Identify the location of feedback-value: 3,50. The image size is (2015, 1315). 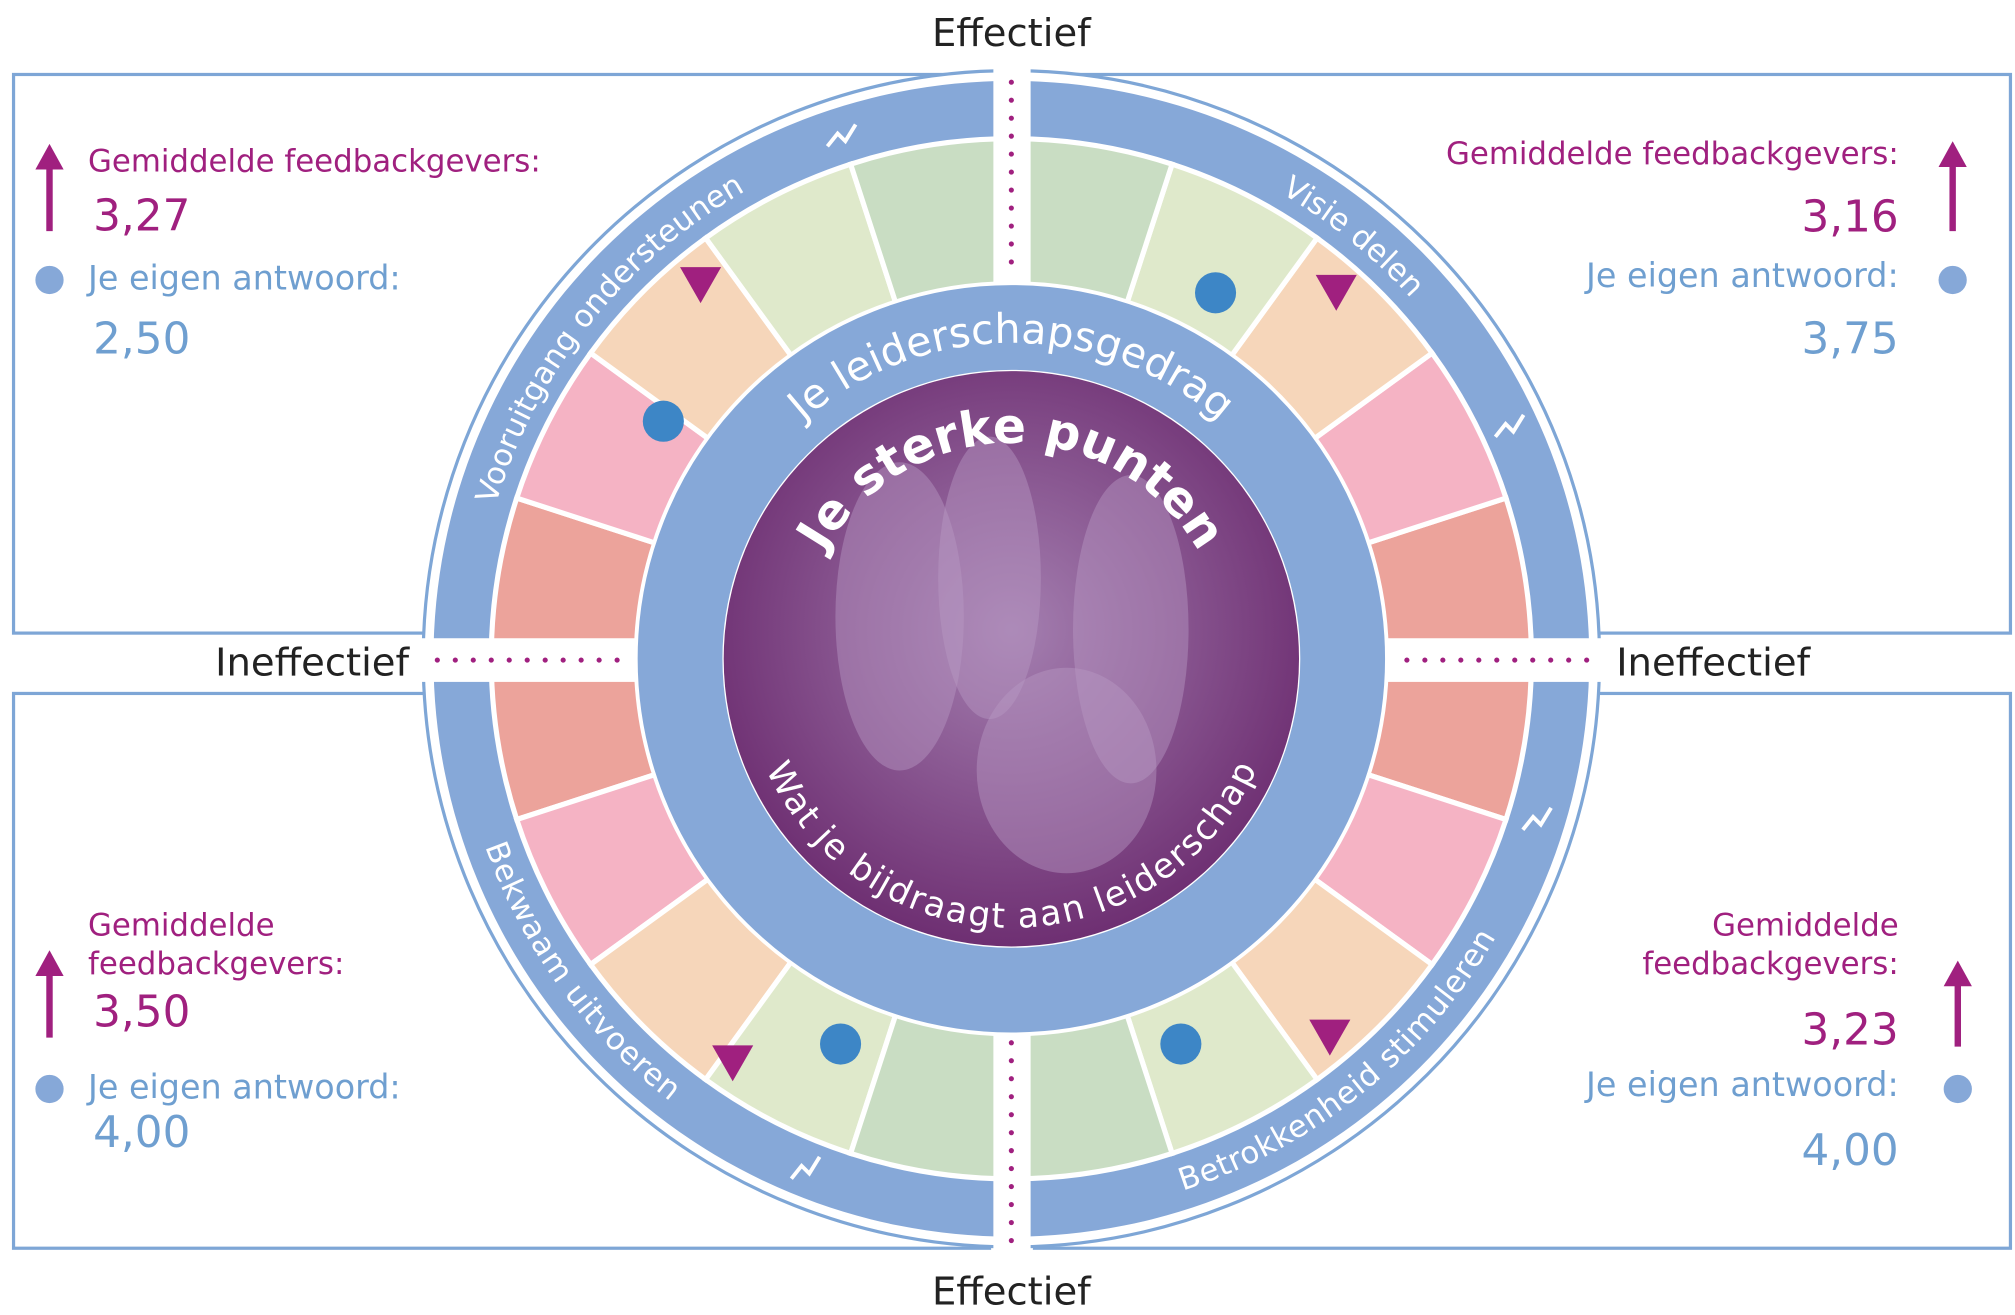
(141, 1012).